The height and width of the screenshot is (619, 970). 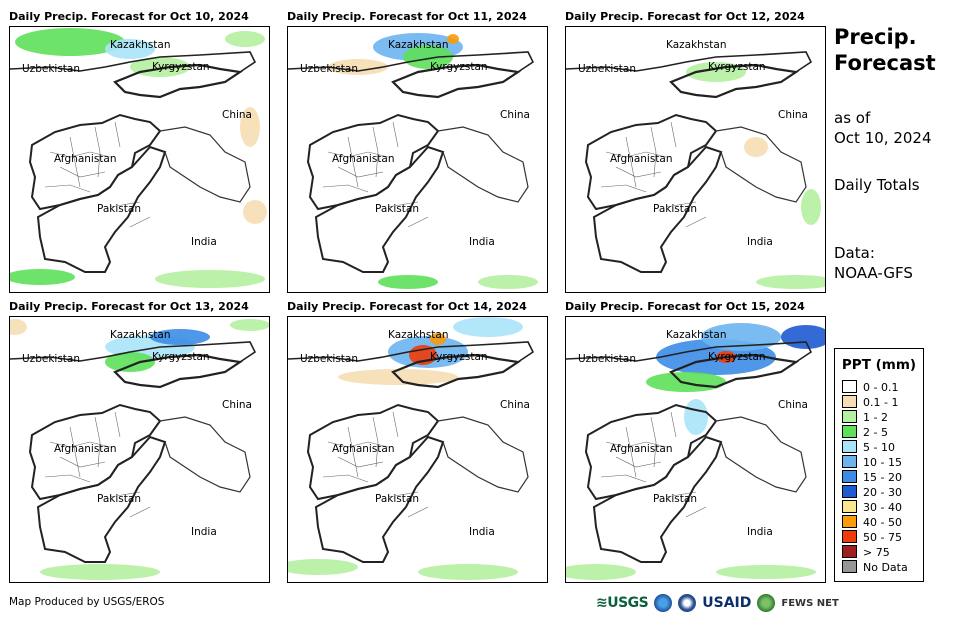 I want to click on side-title-line1: Precip., so click(x=875, y=37).